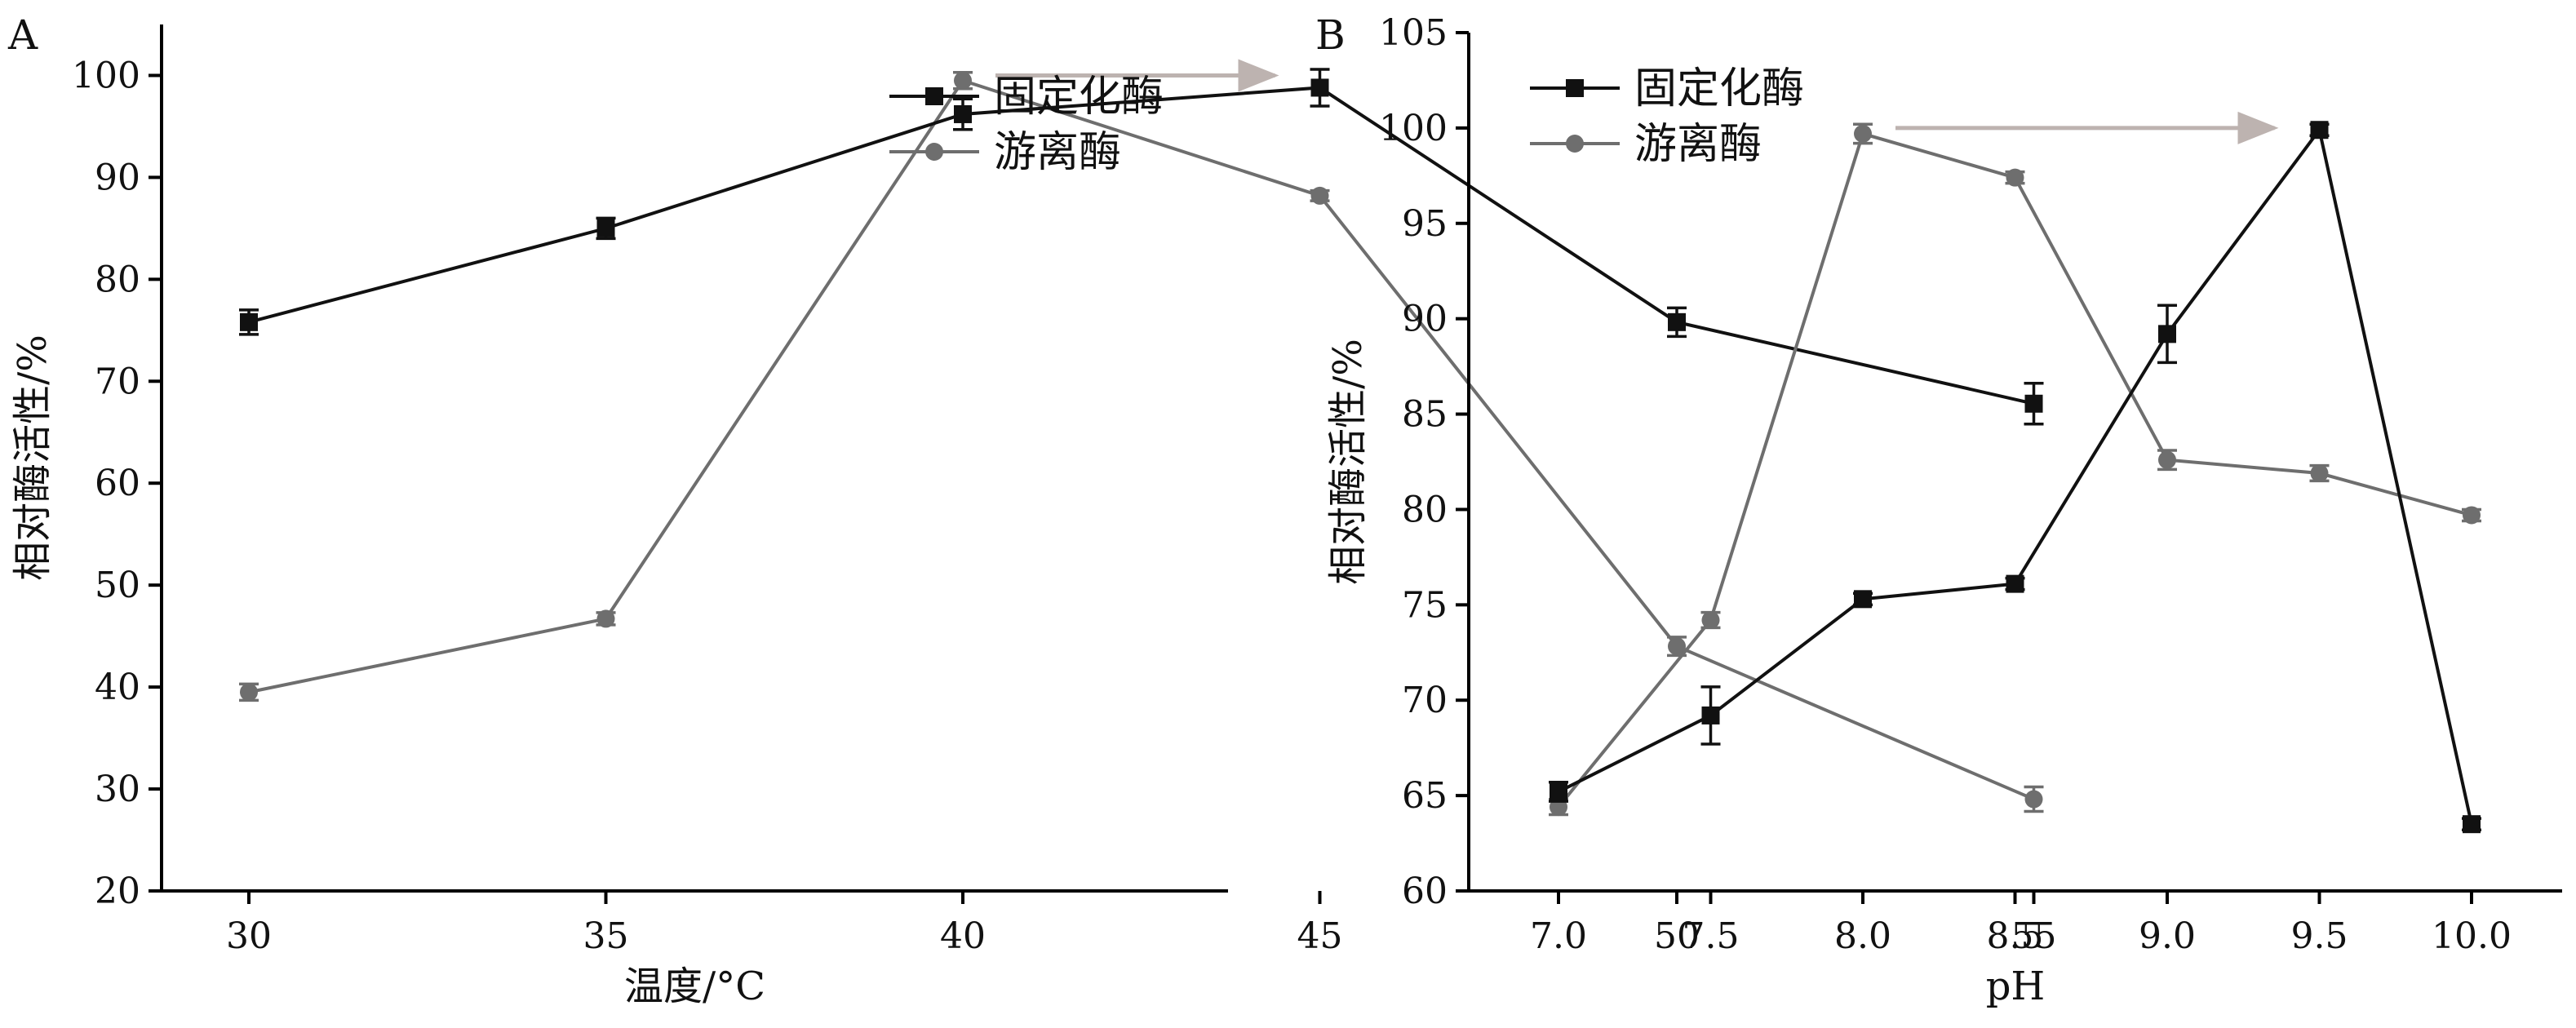  What do you see at coordinates (1425, 605) in the screenshot?
I see `y-tick-label: 75` at bounding box center [1425, 605].